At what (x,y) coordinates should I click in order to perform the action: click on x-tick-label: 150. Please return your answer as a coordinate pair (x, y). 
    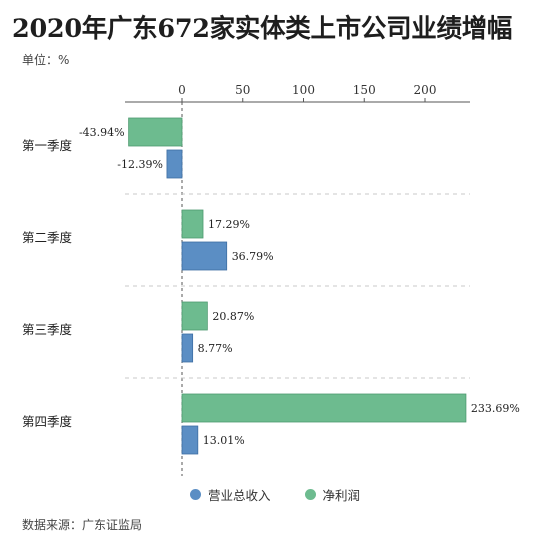
    Looking at the image, I should click on (364, 90).